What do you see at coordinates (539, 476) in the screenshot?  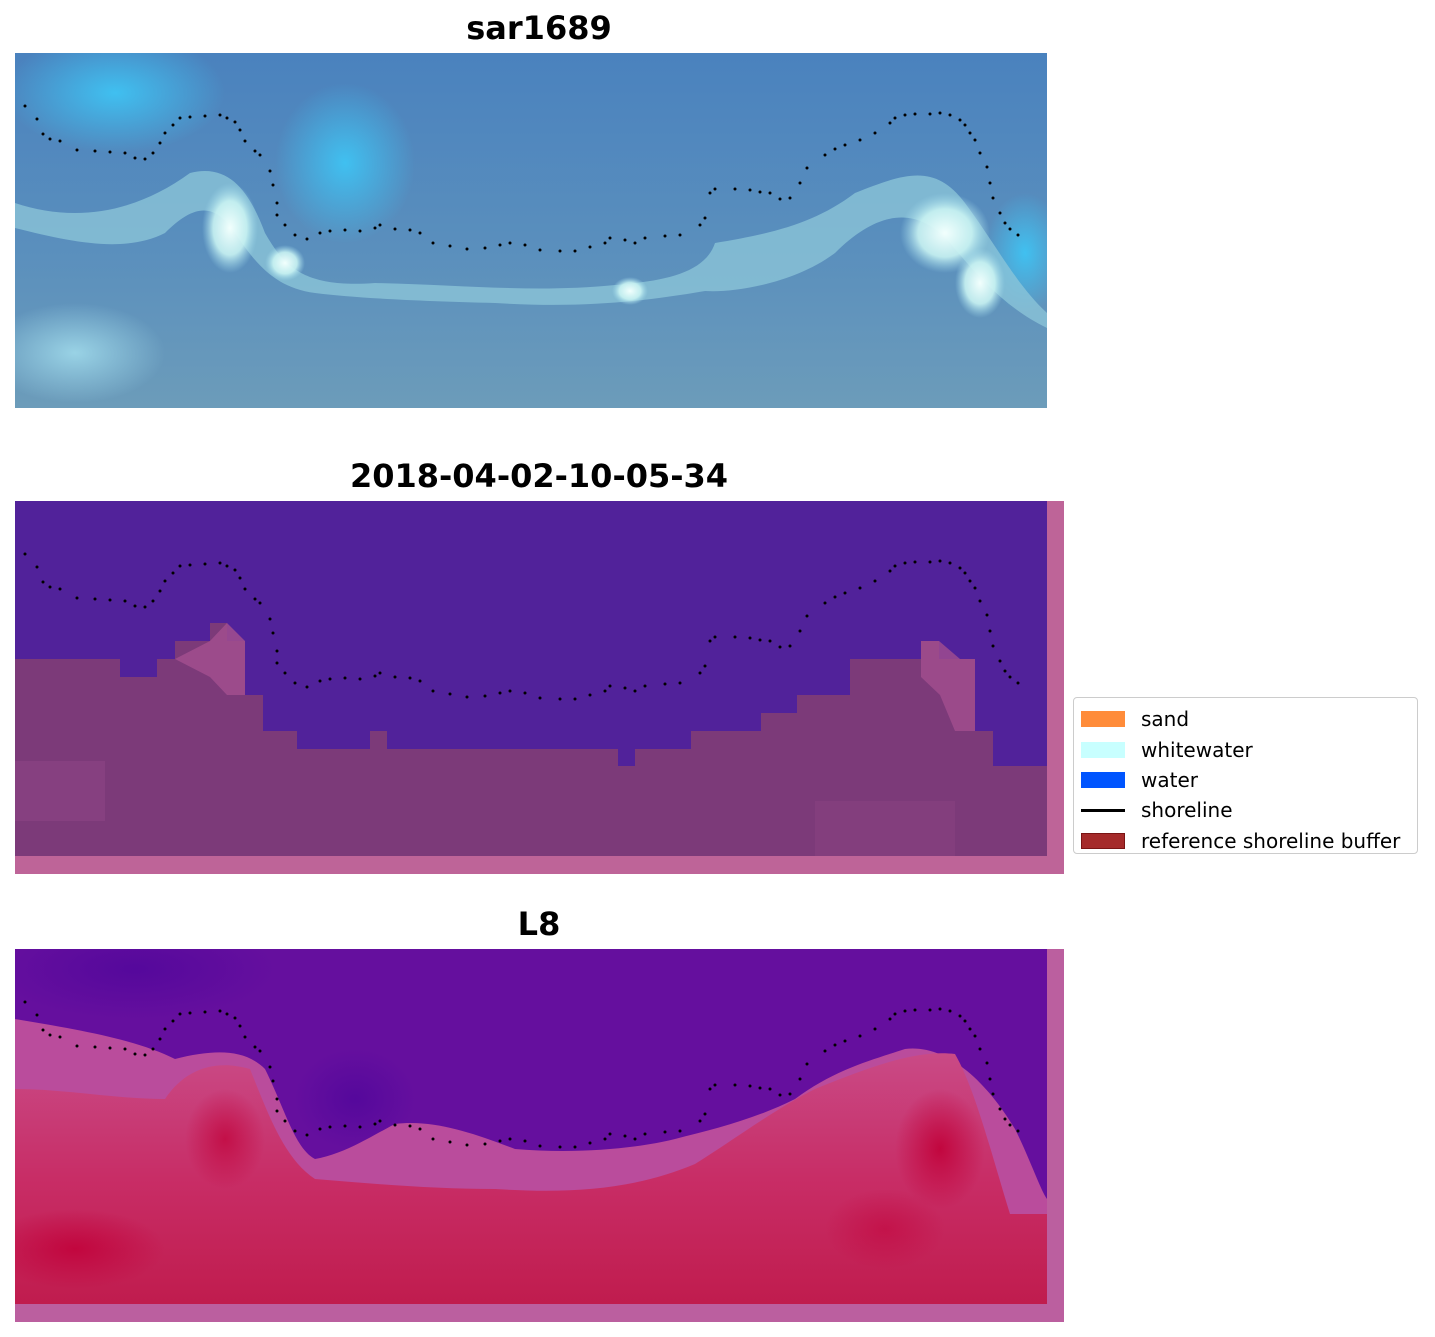 I see `panel-title-classified: 2018-04-02-10-05-34` at bounding box center [539, 476].